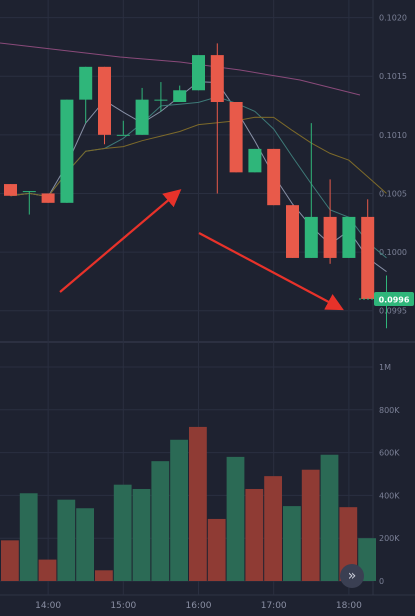  Describe the element at coordinates (389, 538) in the screenshot. I see `volume-tick-label: 200K` at that location.